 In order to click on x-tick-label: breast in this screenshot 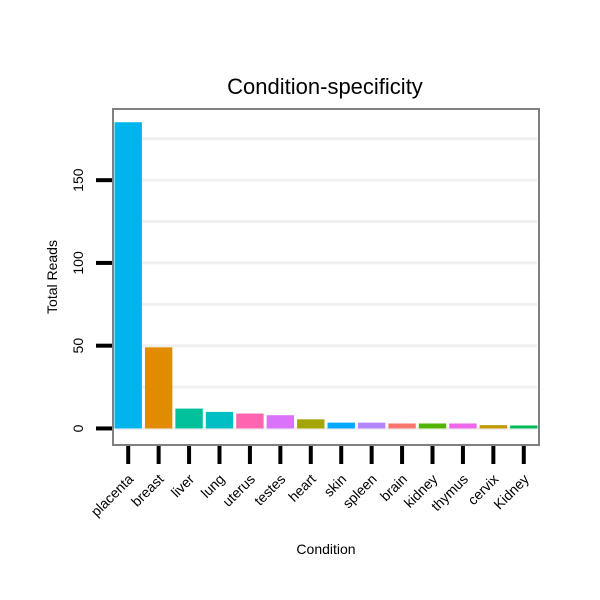, I will do `click(147, 490)`.